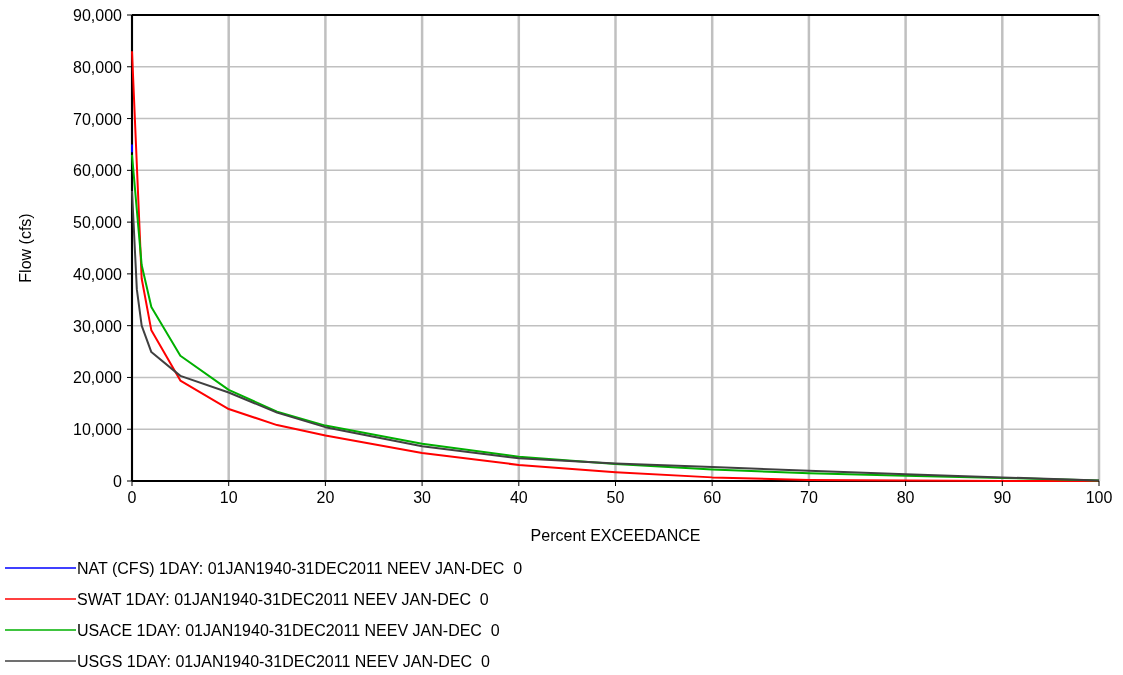  Describe the element at coordinates (809, 497) in the screenshot. I see `x-tick-label: 70` at that location.